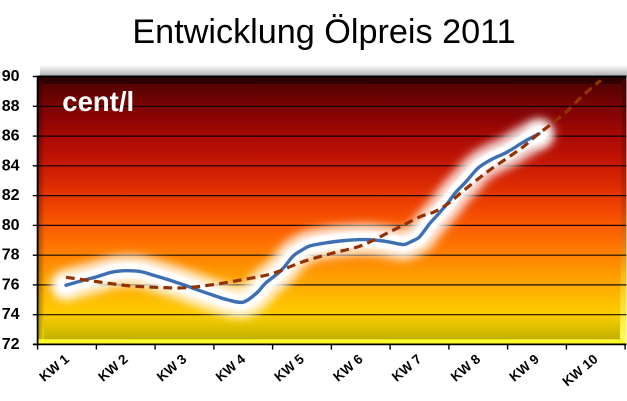 This screenshot has width=627, height=401. Describe the element at coordinates (11, 195) in the screenshot. I see `svg-text: 82` at that location.